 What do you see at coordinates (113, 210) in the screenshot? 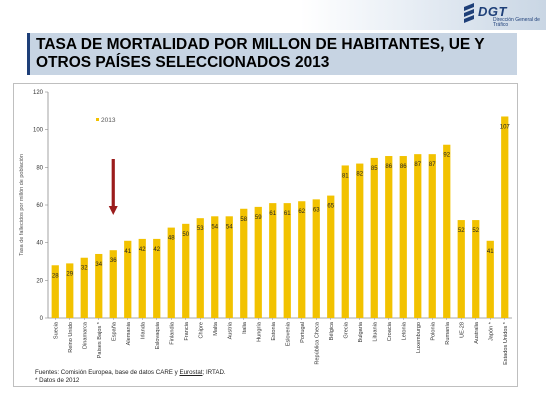
I see `arrow-head` at bounding box center [113, 210].